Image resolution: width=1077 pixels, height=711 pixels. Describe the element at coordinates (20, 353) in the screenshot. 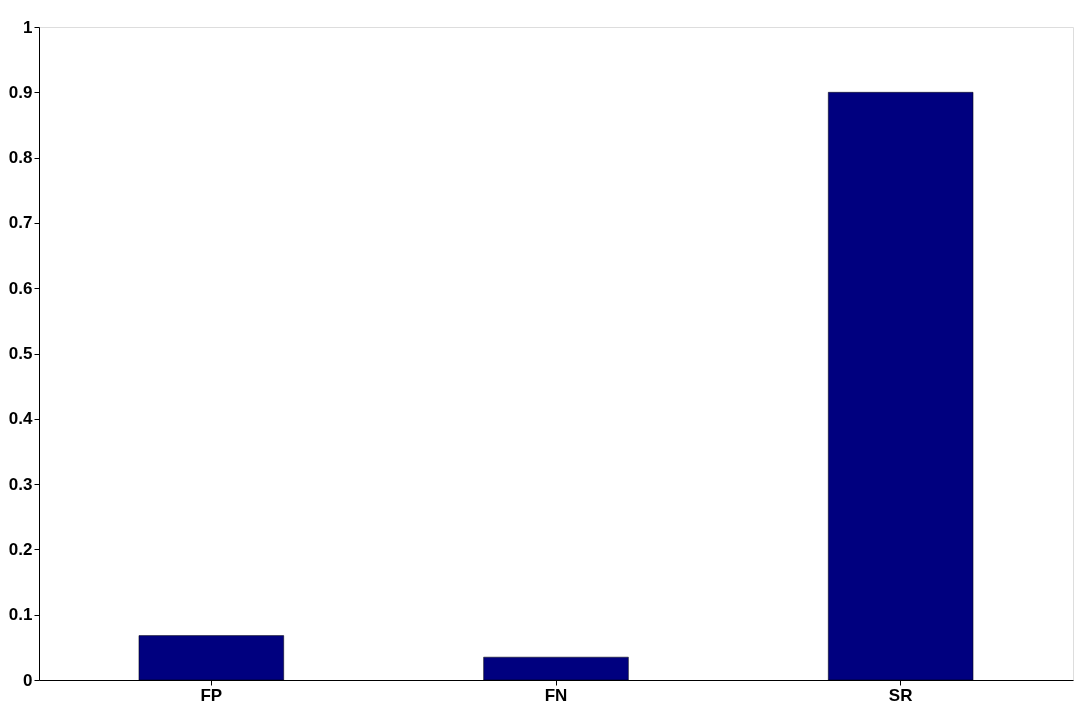

I see `y-tick-label: 0.5` at that location.